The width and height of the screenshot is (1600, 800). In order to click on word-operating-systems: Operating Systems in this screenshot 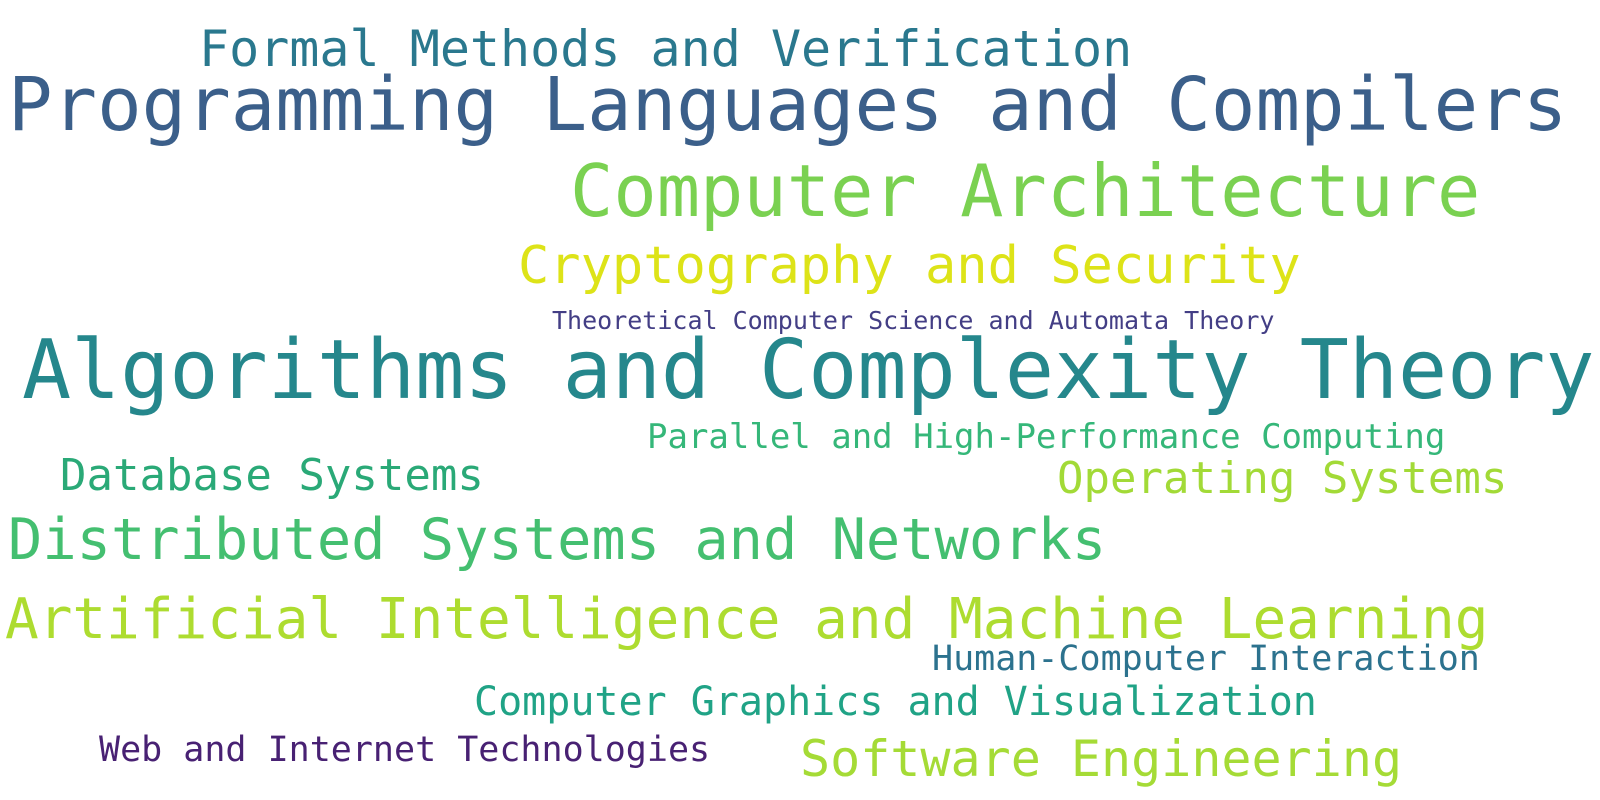, I will do `click(1282, 478)`.